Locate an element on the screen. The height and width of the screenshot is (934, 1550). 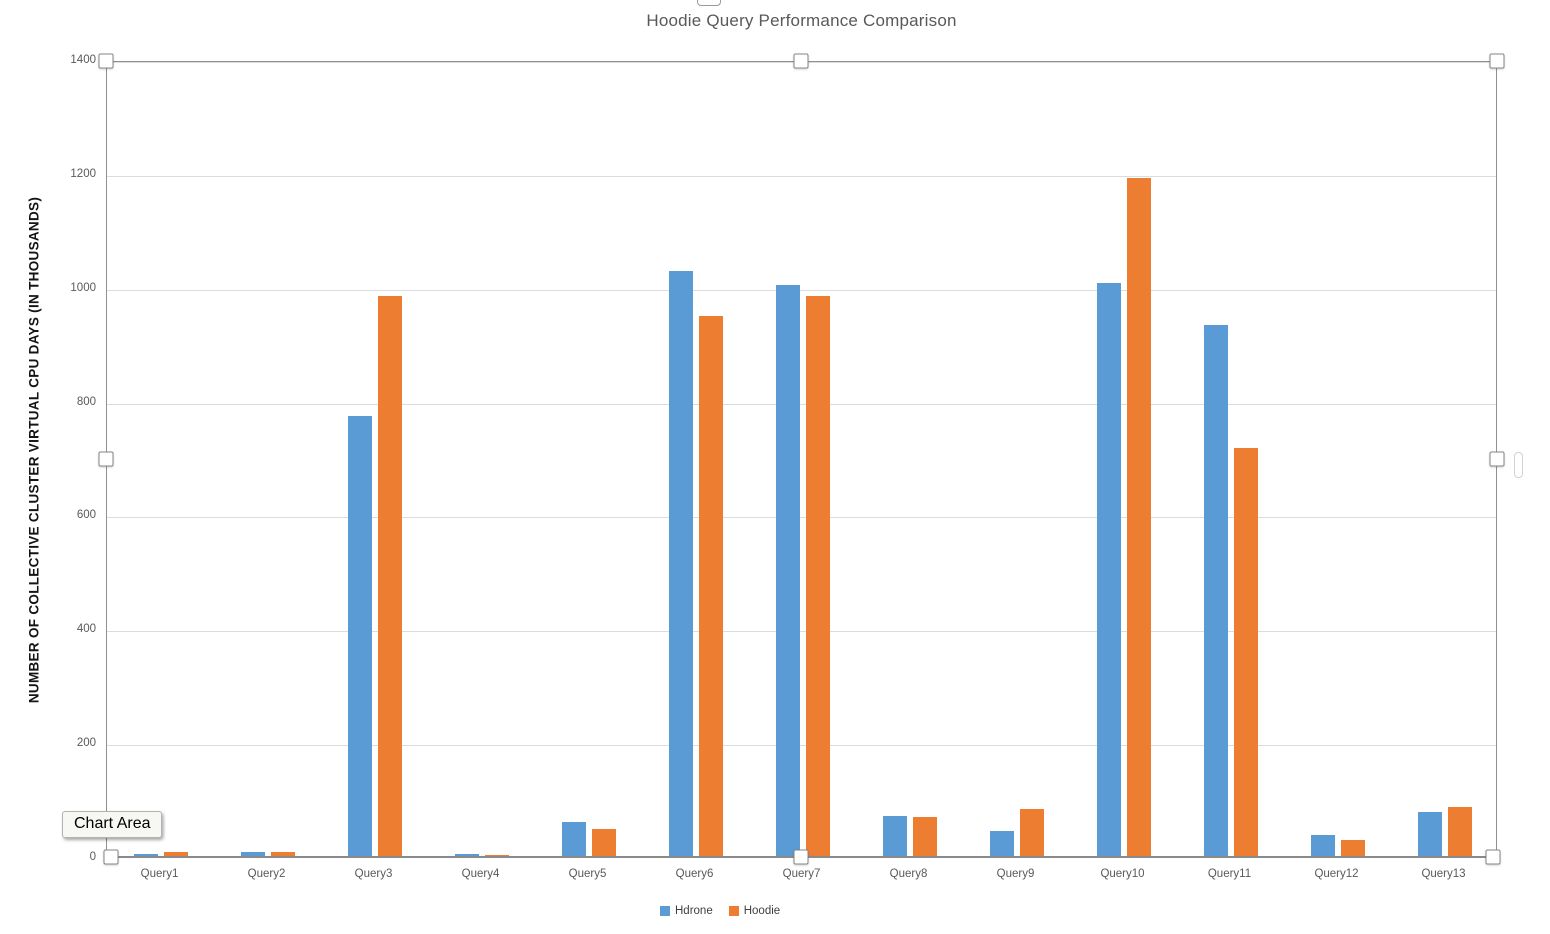
y-tick-label: 800 is located at coordinates (86, 401).